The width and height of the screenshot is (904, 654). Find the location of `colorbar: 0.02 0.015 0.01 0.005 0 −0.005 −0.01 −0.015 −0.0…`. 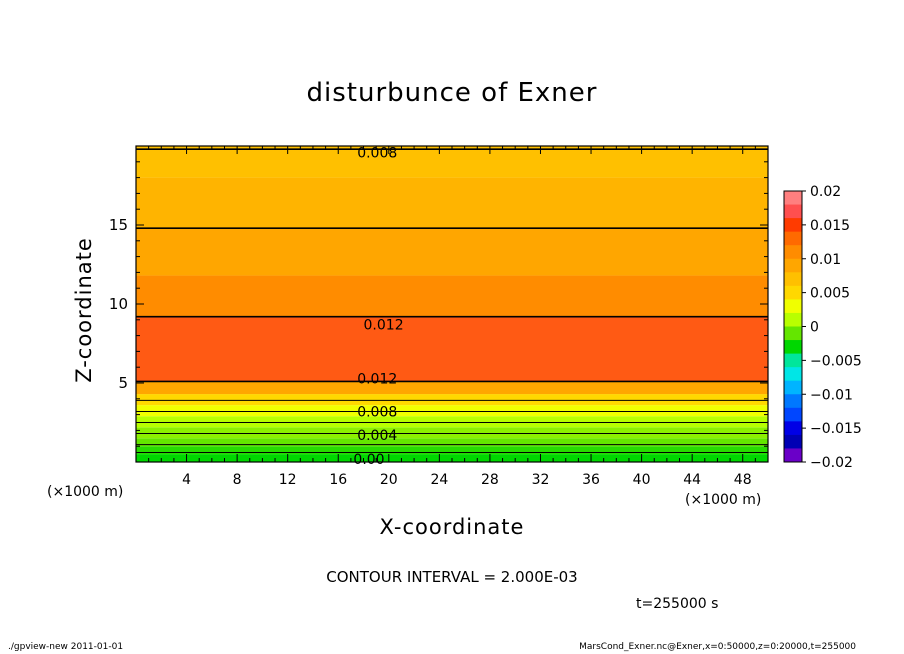

colorbar: 0.02 0.015 0.01 0.005 0 −0.005 −0.01 −0.015 −0.0… is located at coordinates (822, 327).